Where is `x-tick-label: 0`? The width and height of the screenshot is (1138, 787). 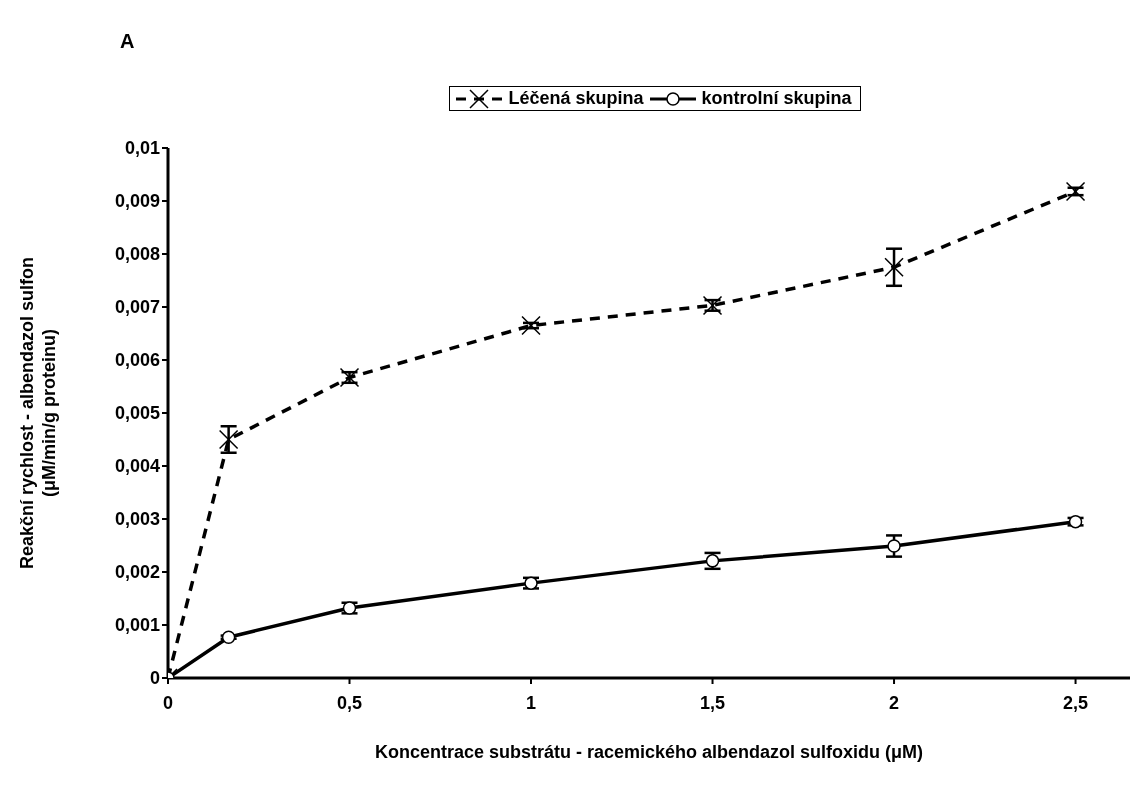
x-tick-label: 0 is located at coordinates (168, 702).